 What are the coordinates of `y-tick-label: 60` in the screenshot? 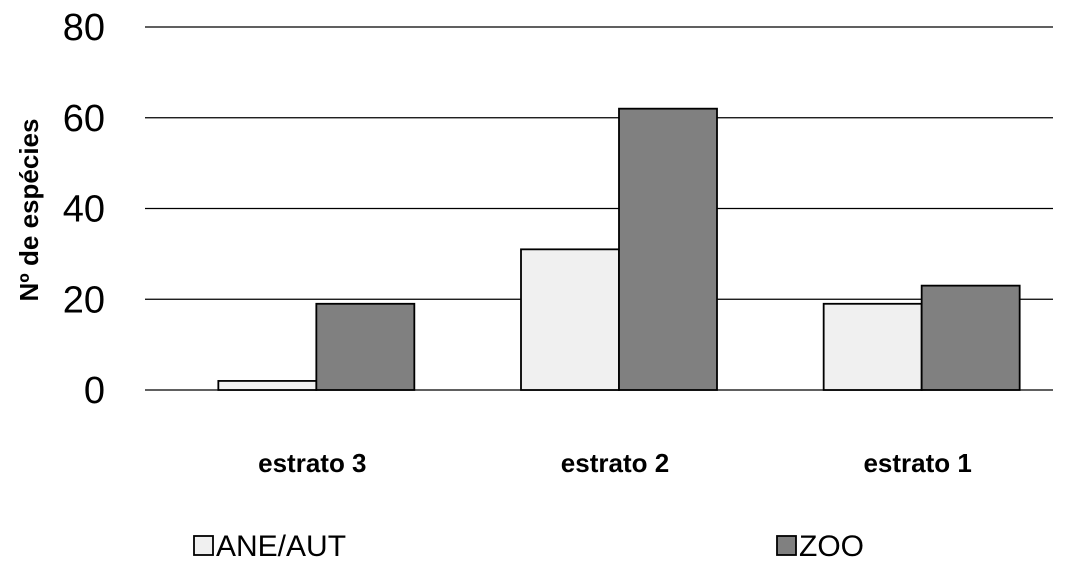 It's located at (84, 119).